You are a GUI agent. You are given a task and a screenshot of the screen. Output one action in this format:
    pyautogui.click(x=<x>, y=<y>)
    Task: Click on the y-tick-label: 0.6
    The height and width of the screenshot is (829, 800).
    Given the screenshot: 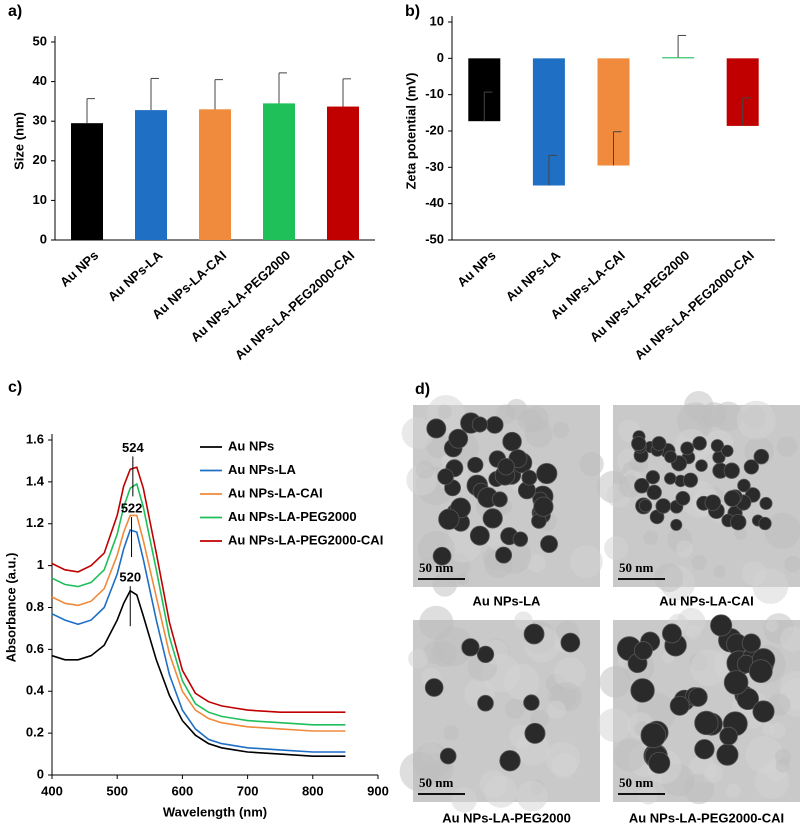 What is the action you would take?
    pyautogui.click(x=35, y=648)
    